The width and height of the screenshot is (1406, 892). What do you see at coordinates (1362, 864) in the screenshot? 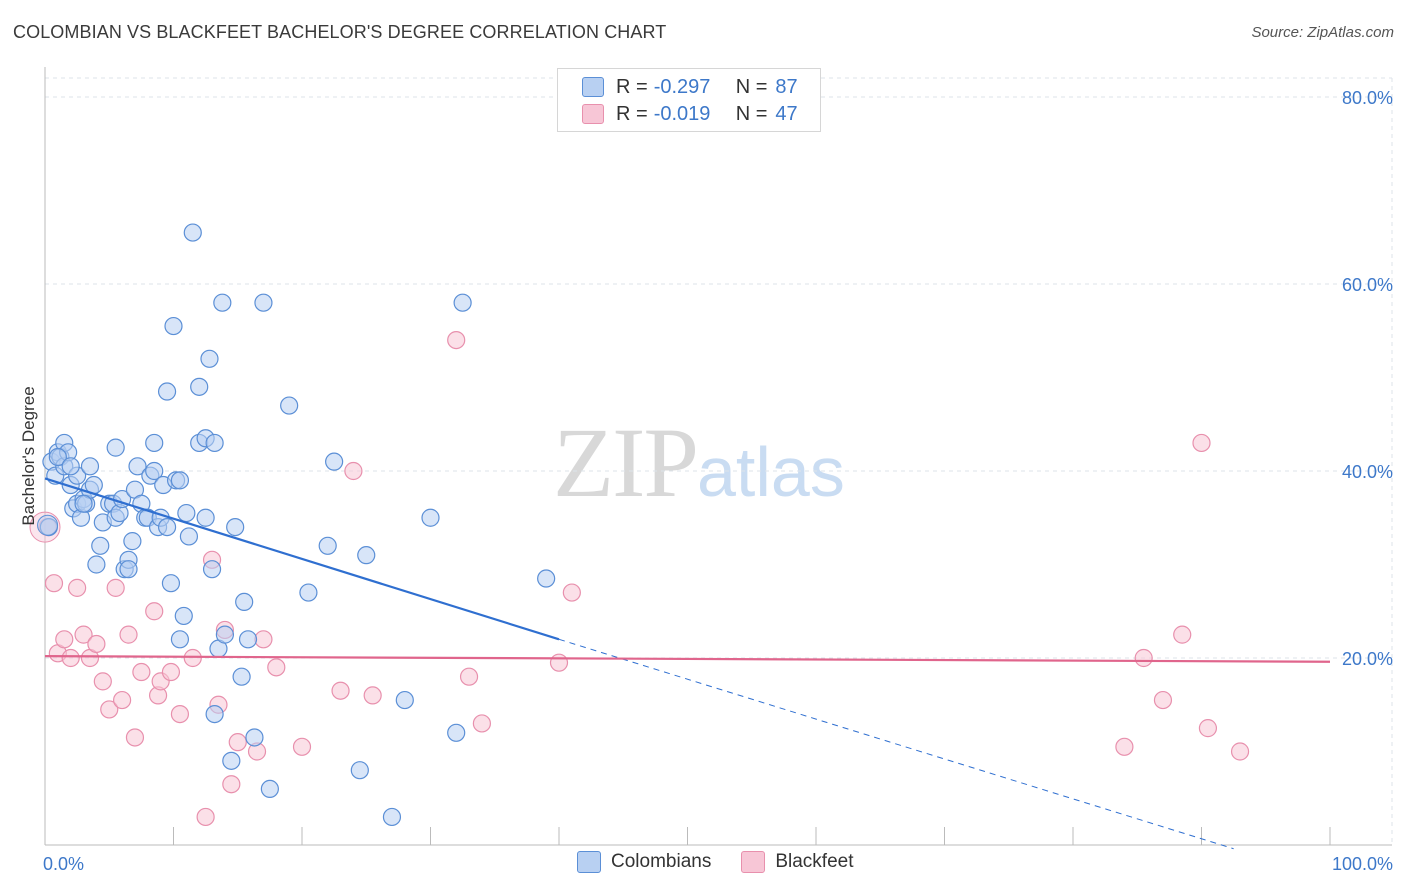
I see `x-tick-label: 100.0%` at bounding box center [1362, 864].